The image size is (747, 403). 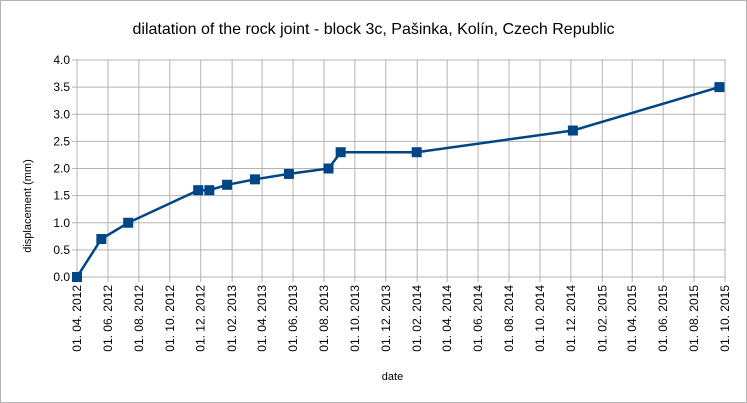 I want to click on x-tick-label: 01. 04. 2014, so click(x=447, y=318).